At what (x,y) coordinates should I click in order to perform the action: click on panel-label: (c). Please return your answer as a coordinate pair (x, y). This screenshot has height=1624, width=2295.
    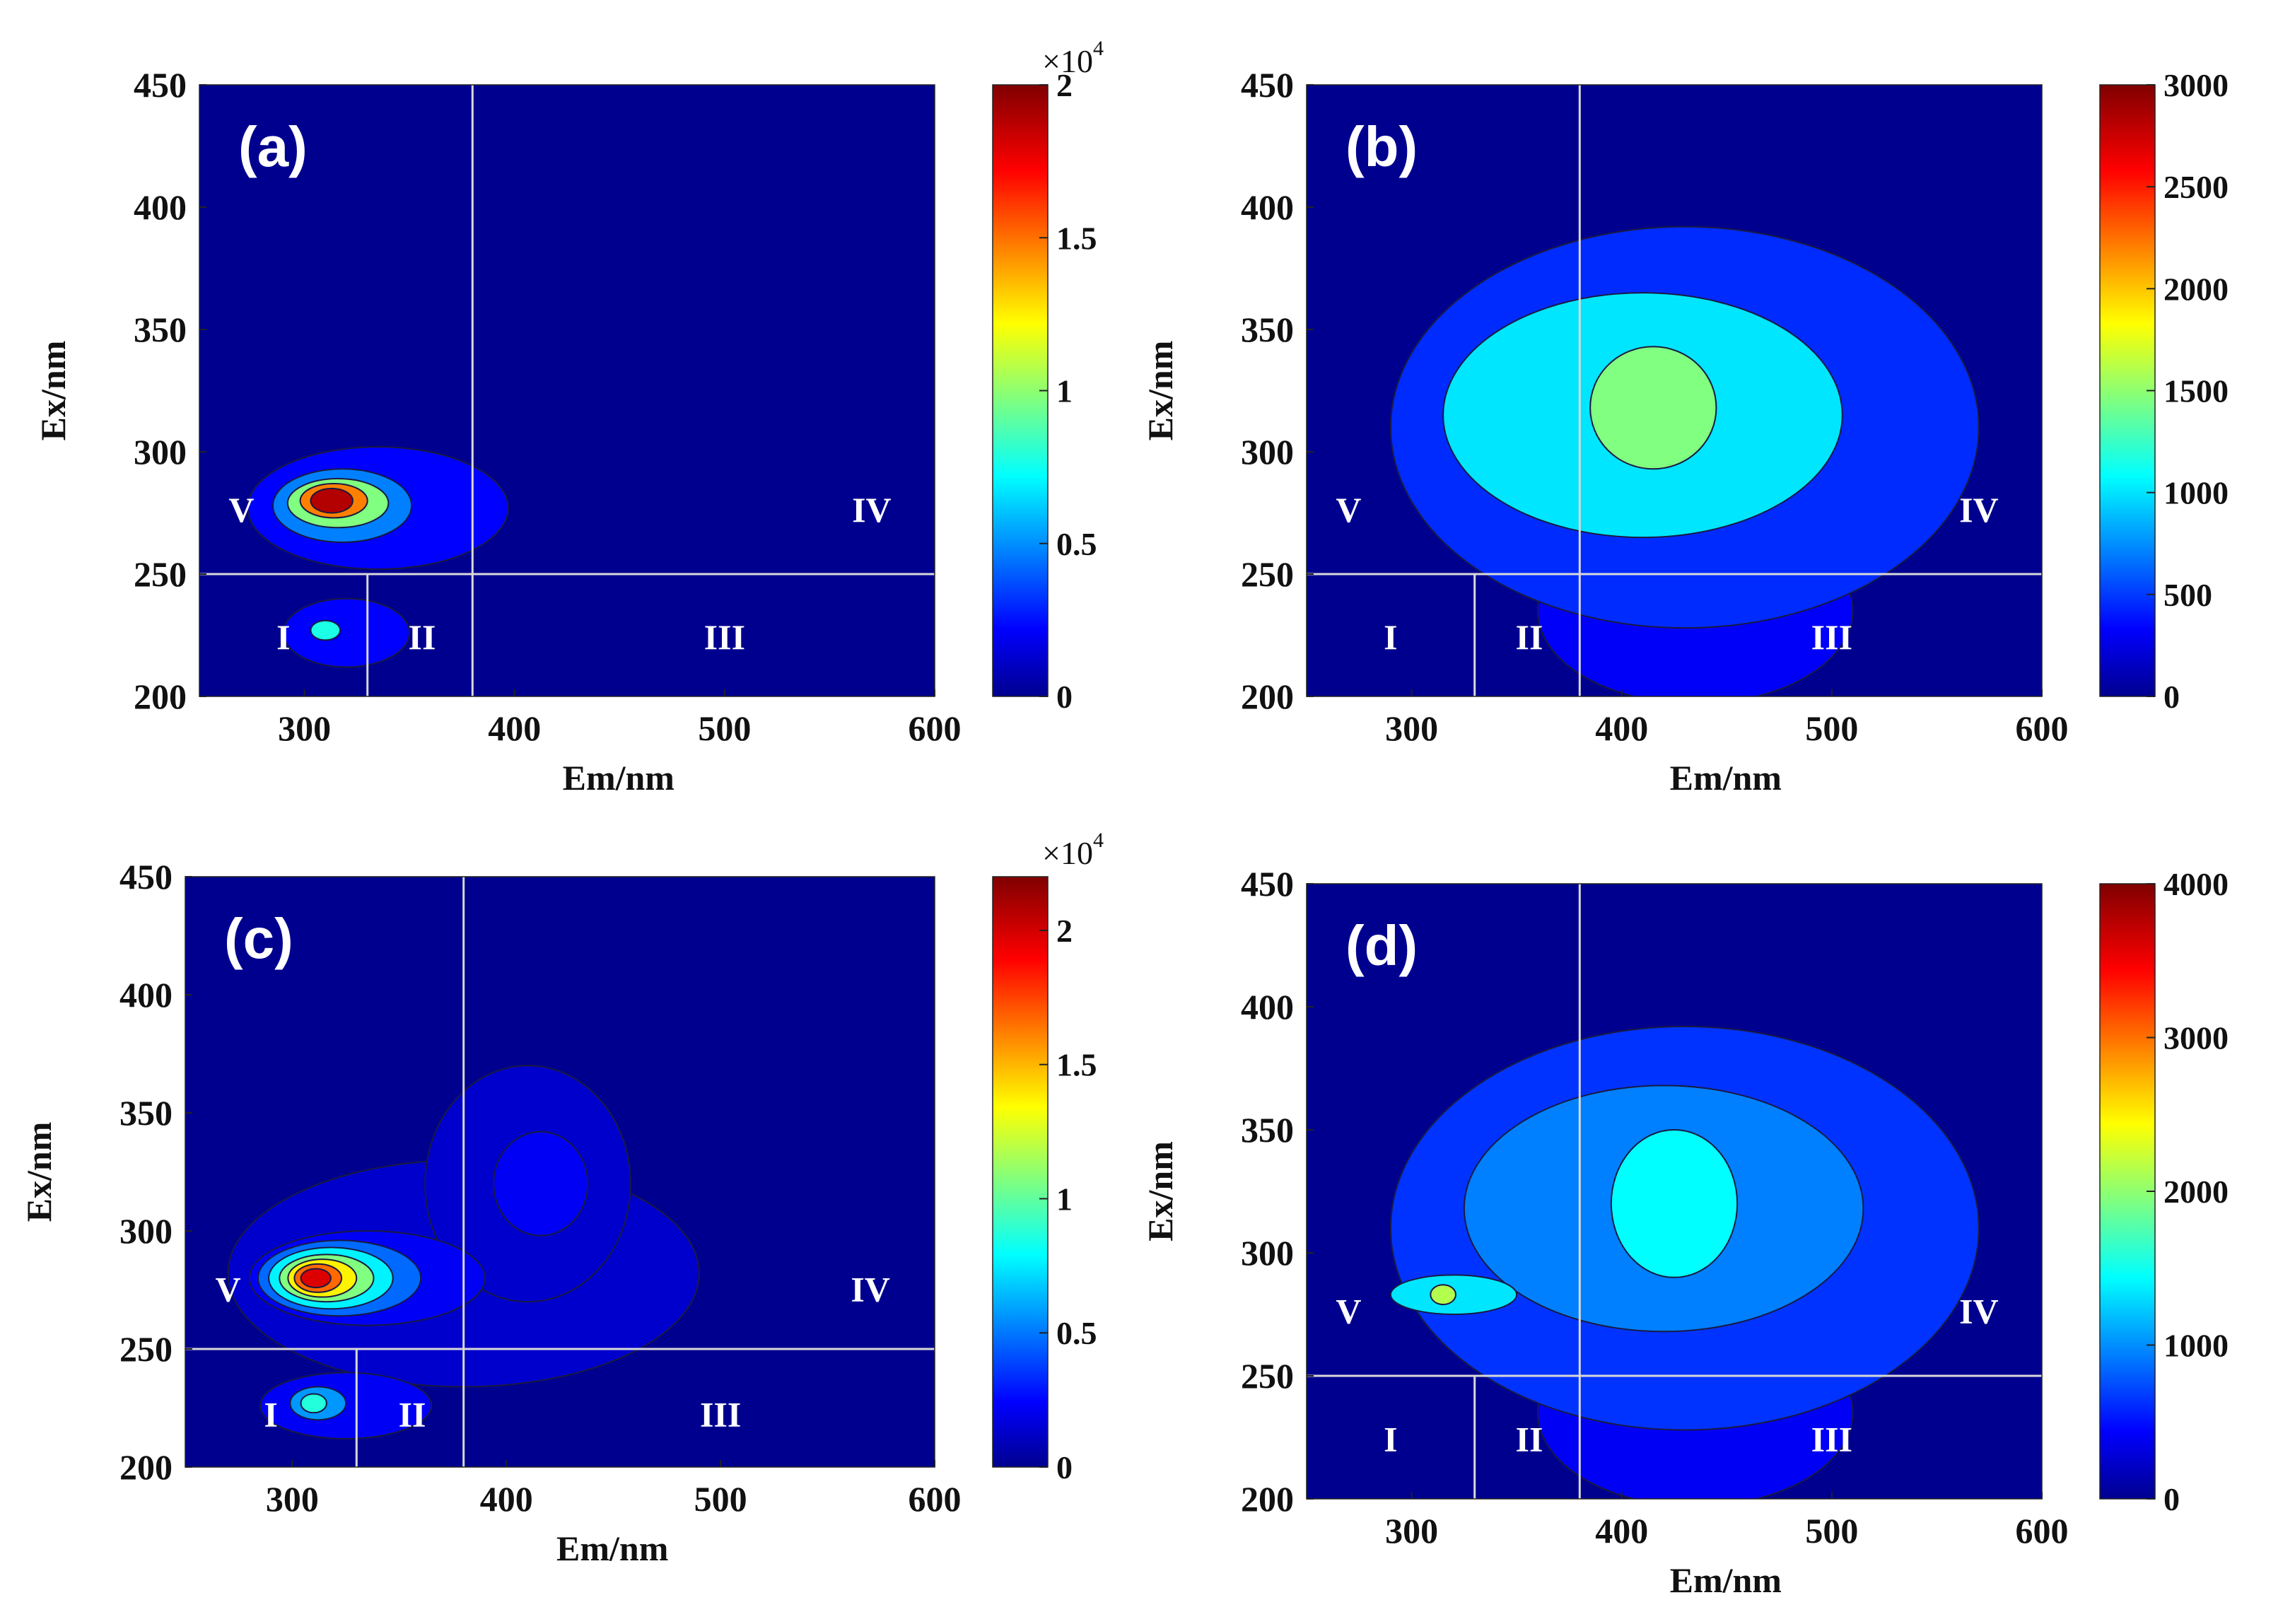
    Looking at the image, I should click on (258, 938).